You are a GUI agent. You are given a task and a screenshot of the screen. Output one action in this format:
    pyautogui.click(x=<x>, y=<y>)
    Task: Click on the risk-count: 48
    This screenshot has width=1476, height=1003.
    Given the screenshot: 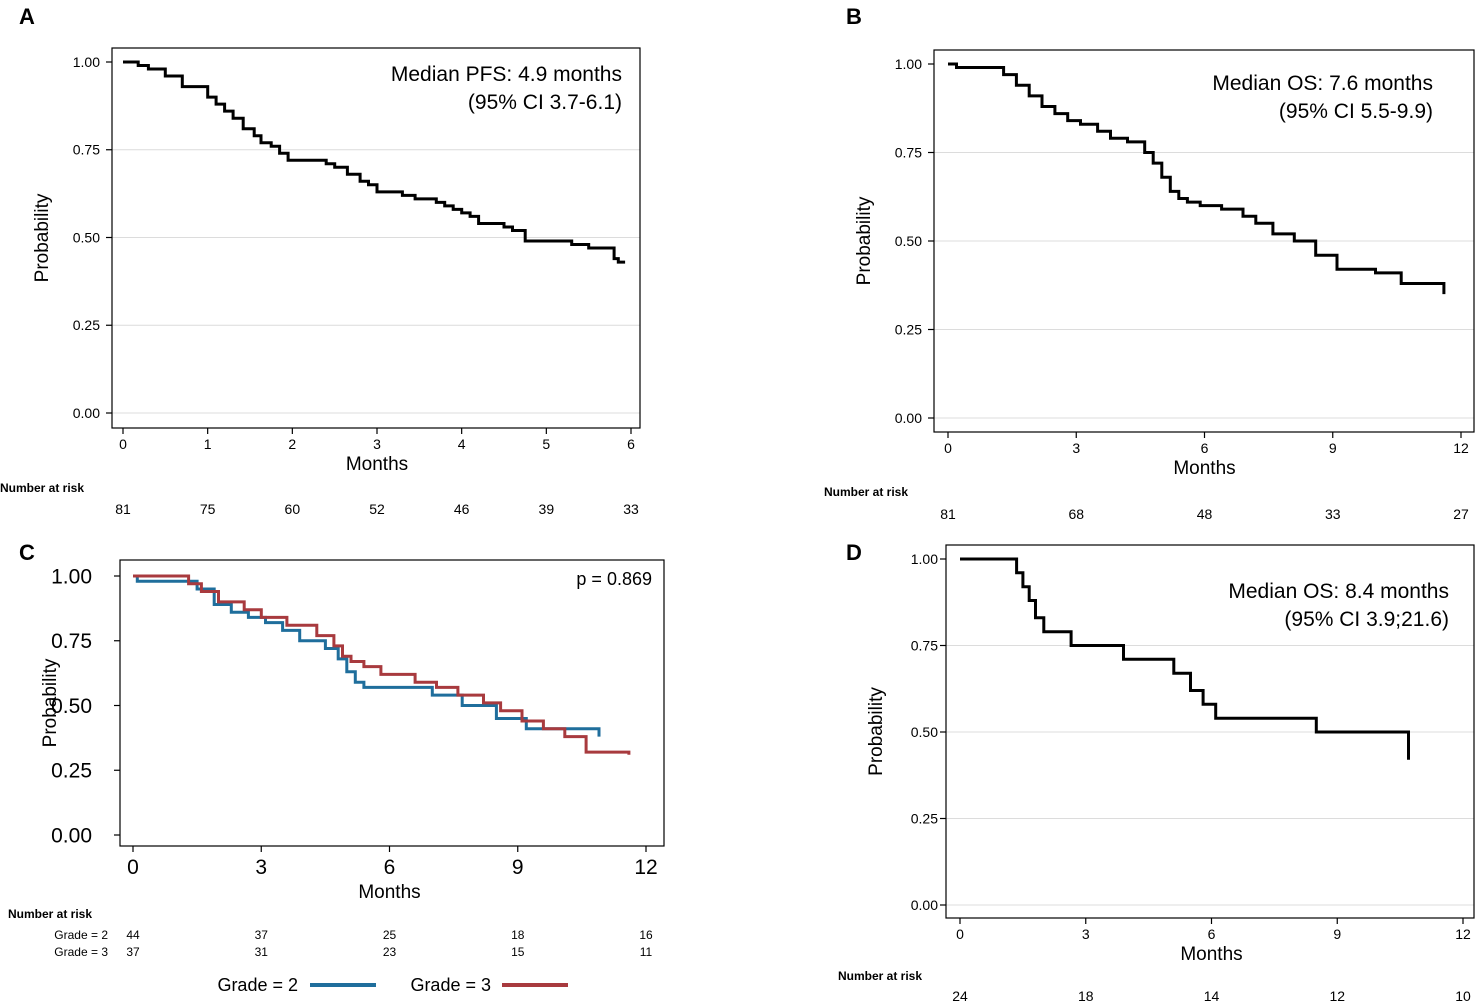 What is the action you would take?
    pyautogui.click(x=1205, y=514)
    